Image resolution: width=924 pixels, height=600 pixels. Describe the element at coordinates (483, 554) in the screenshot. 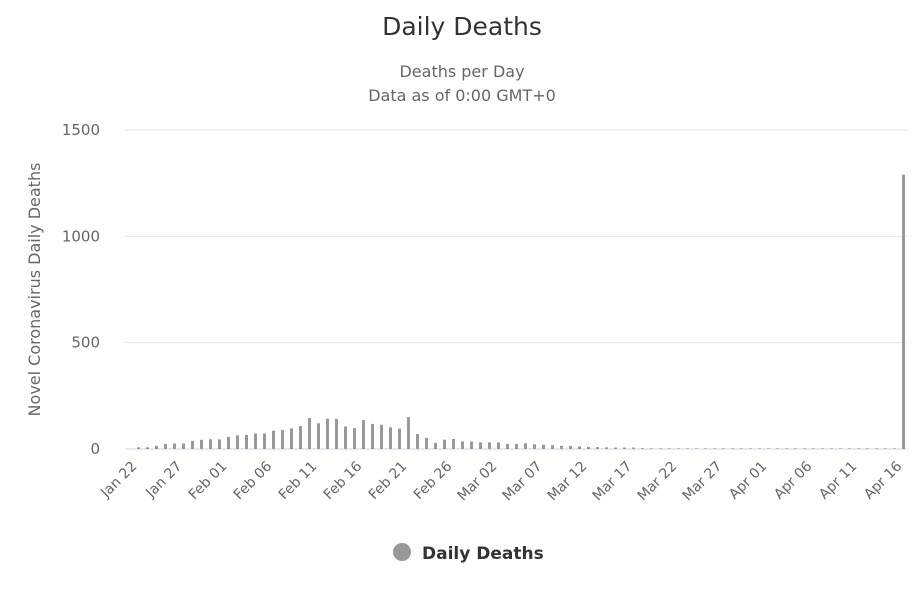

I see `legend-label: Daily Deaths` at that location.